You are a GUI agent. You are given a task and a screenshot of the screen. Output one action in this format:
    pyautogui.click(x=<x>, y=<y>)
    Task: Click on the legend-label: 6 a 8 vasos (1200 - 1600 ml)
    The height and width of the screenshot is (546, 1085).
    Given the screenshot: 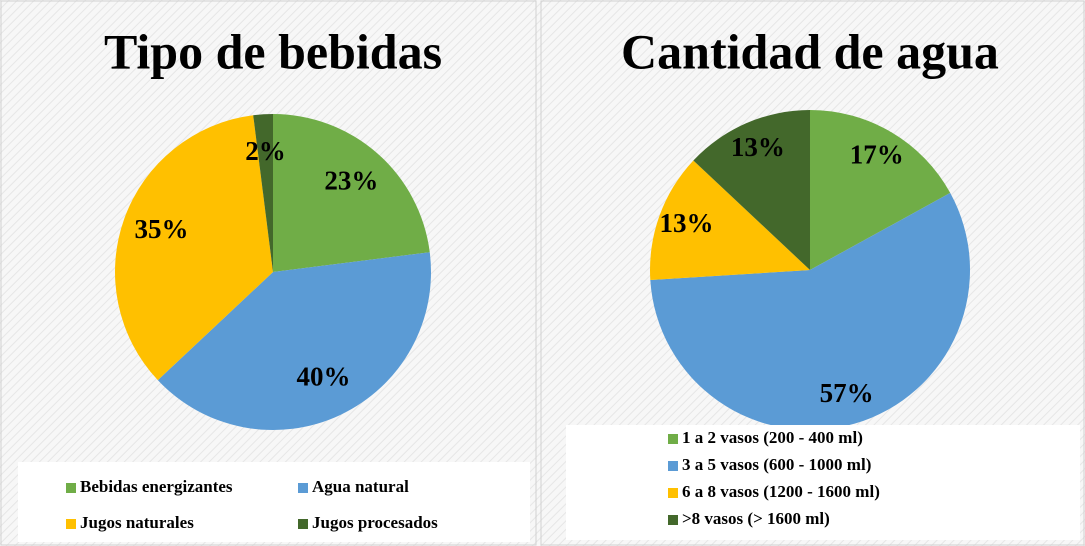 What is the action you would take?
    pyautogui.click(x=781, y=491)
    